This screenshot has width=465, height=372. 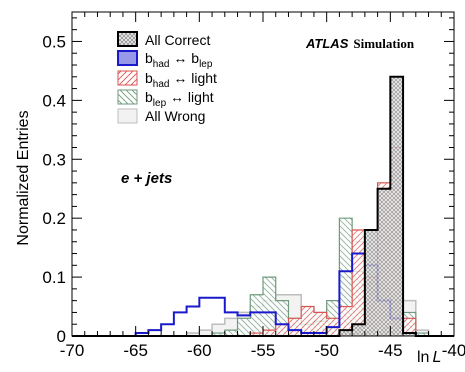 What do you see at coordinates (146, 178) in the screenshot?
I see `channel-label: e + jets` at bounding box center [146, 178].